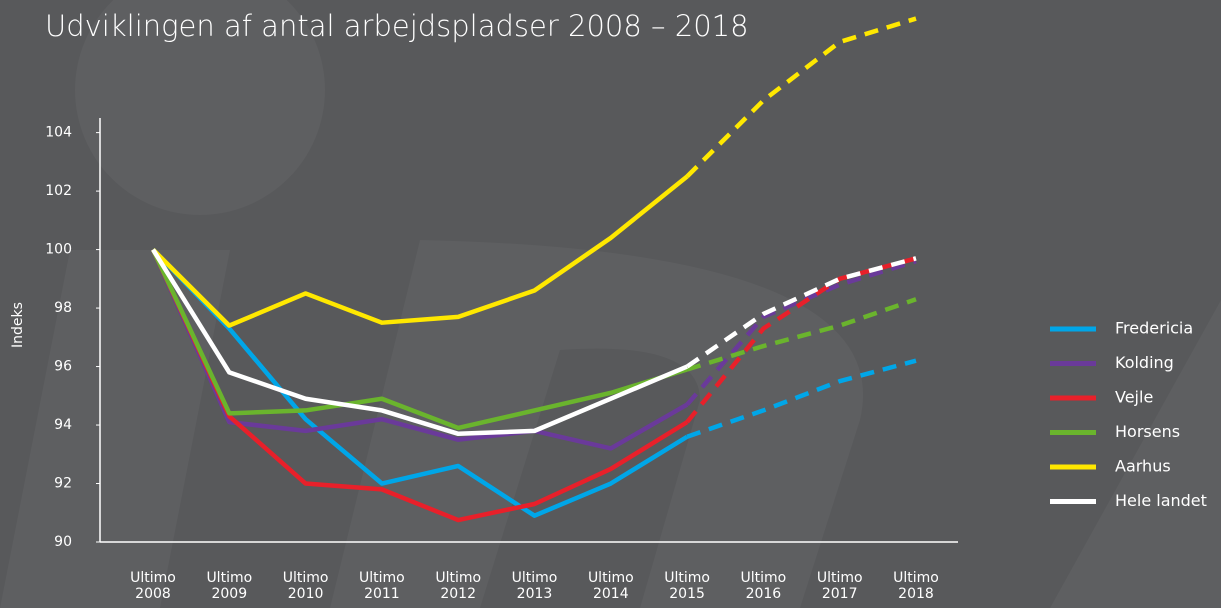 The width and height of the screenshot is (1221, 608). I want to click on x-tick-label: Ultimo 2016, so click(763, 586).